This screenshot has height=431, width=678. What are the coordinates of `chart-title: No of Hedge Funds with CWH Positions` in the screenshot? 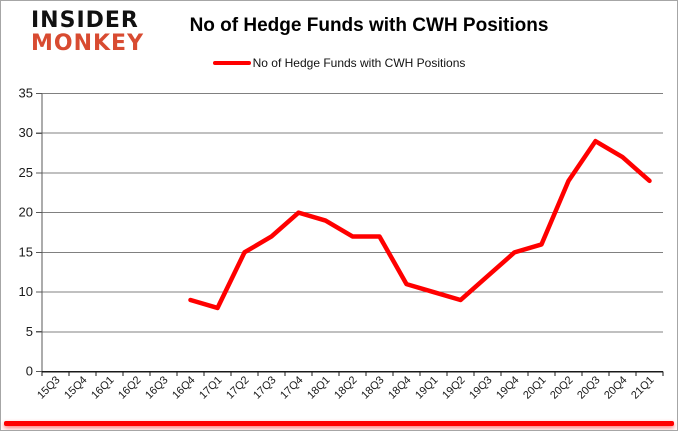 It's located at (369, 25).